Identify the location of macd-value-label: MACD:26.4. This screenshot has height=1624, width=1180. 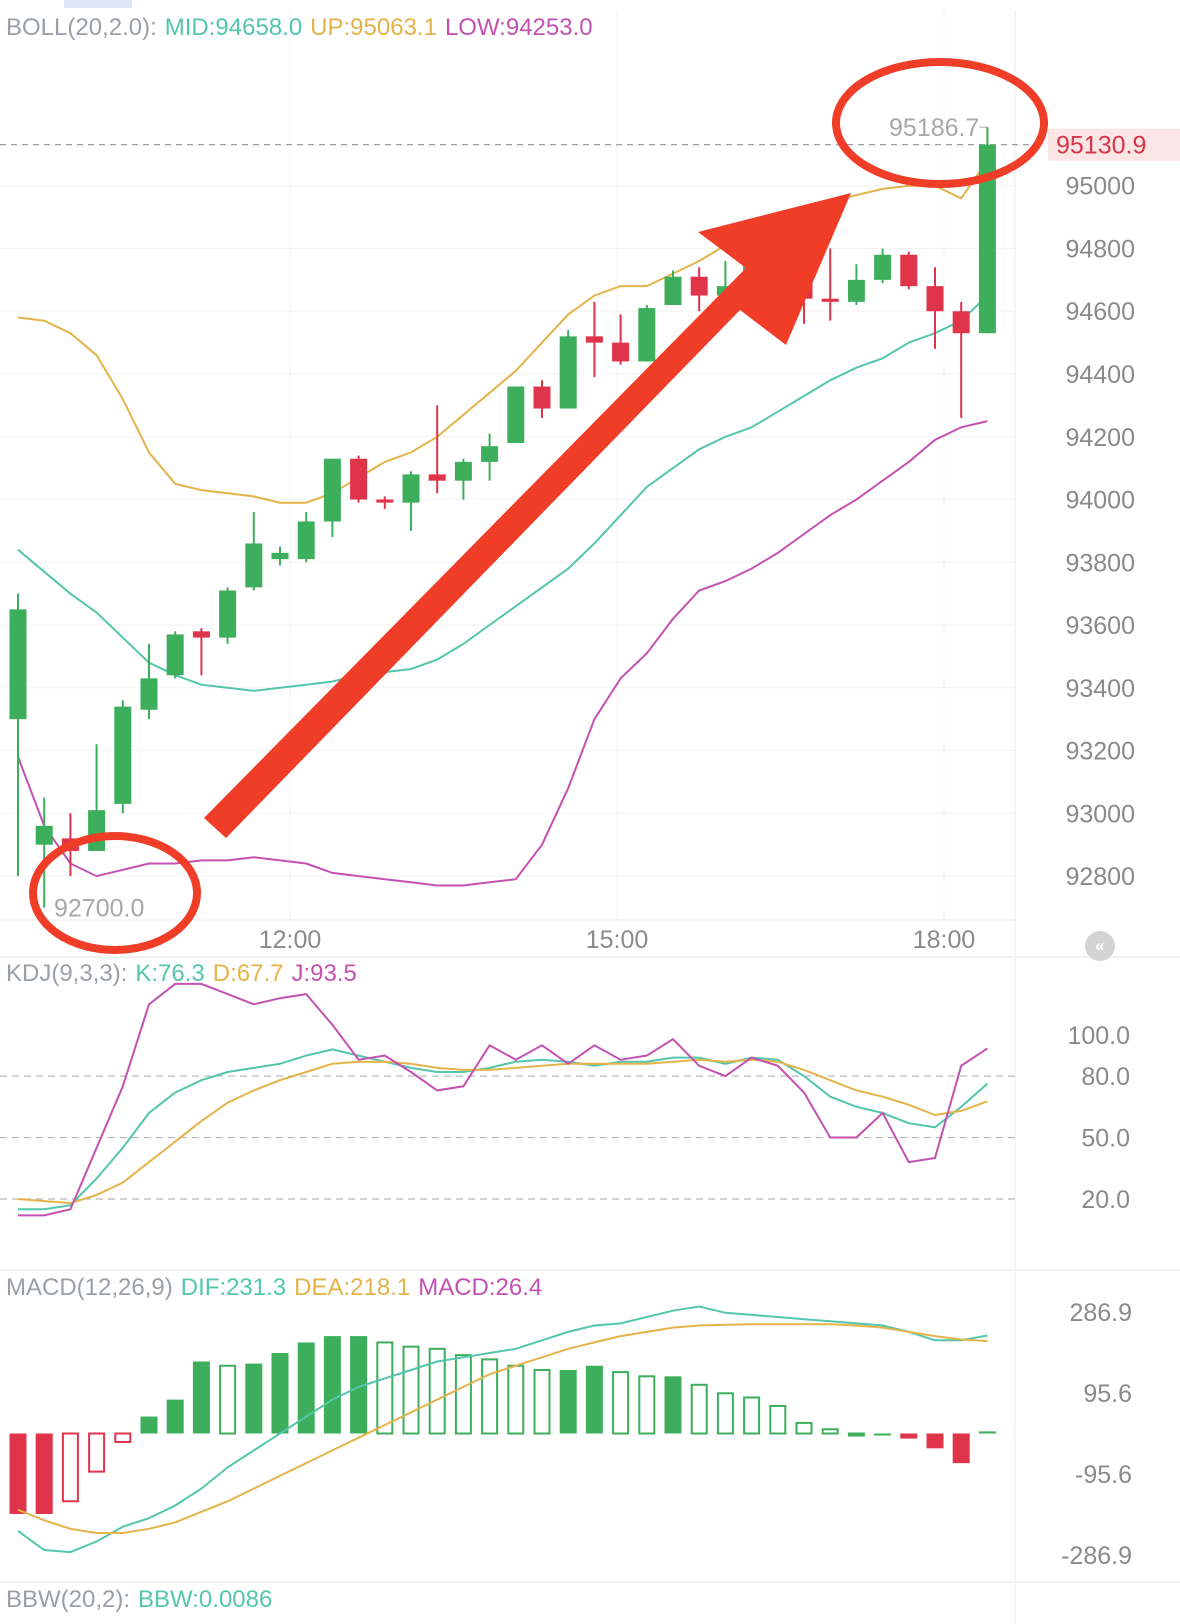
(480, 1287).